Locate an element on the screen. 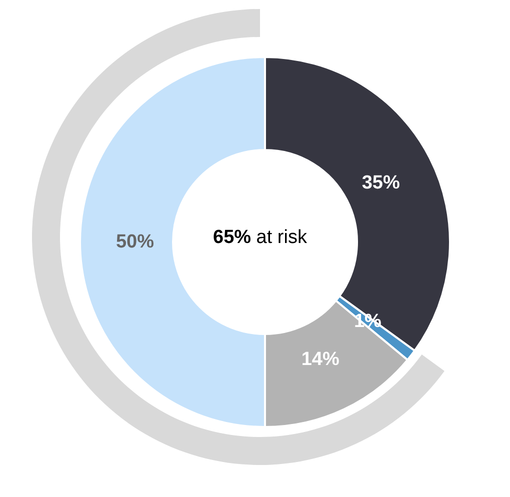 This screenshot has width=510, height=497. text: 65% at risk is located at coordinates (260, 237).